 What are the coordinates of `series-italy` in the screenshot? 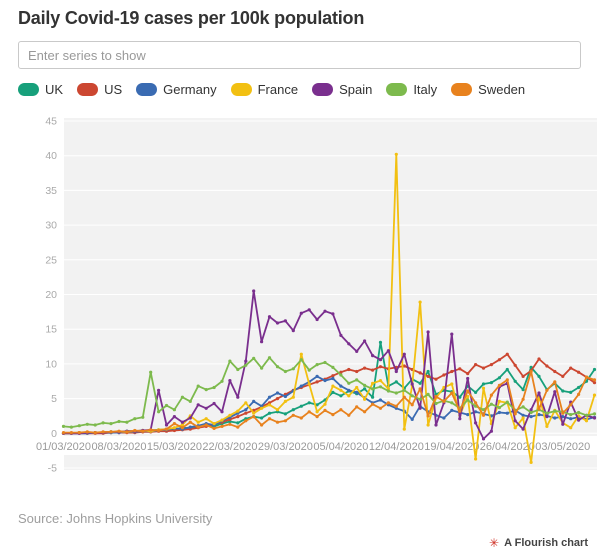 It's located at (329, 392).